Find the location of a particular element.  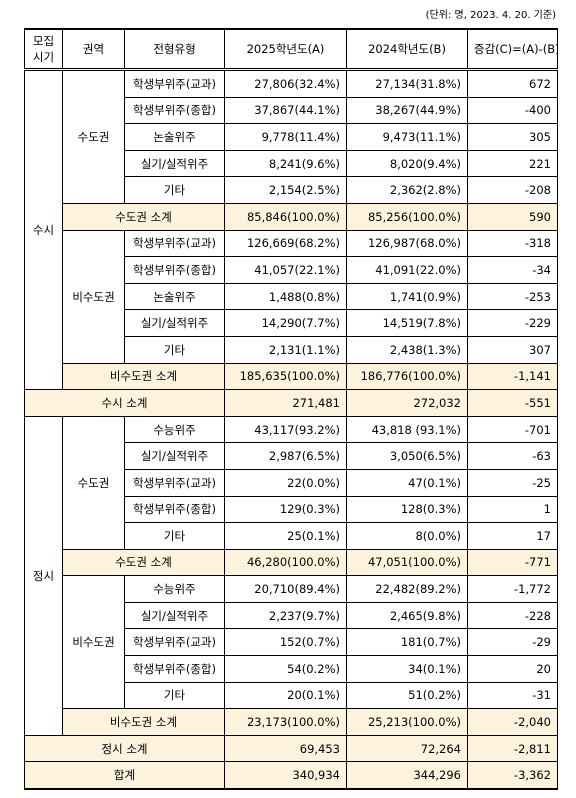

table-cell: 비수도권 소계 is located at coordinates (143, 376).